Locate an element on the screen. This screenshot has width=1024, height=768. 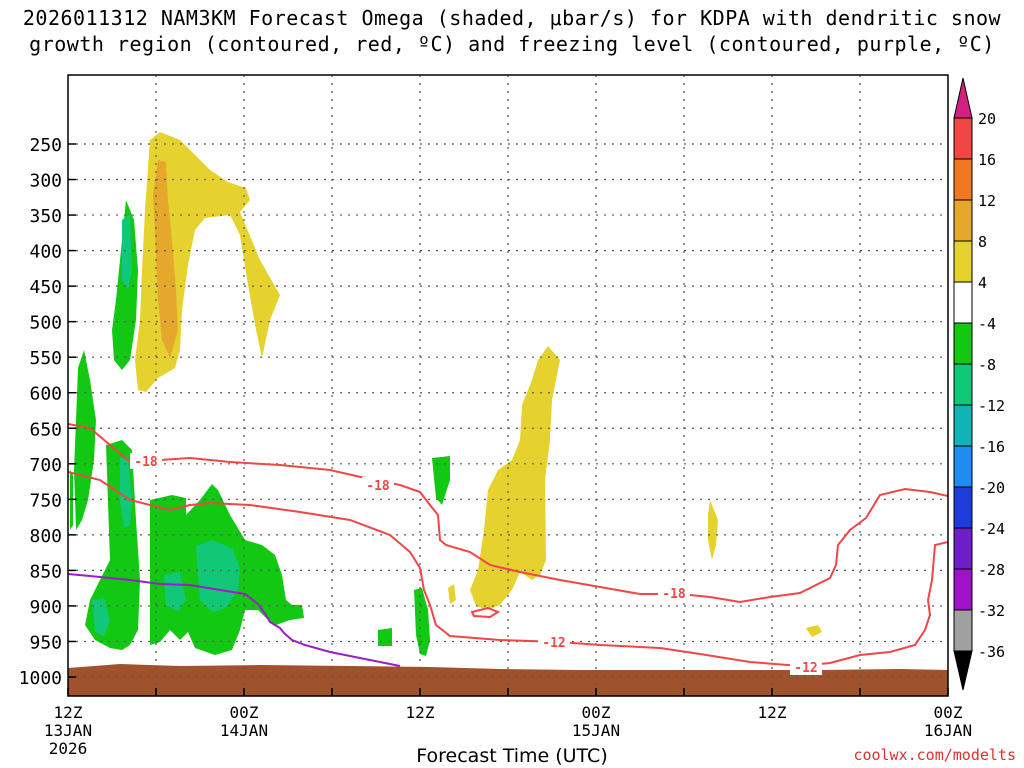
y-tick-label: 800 is located at coordinates (45, 536).